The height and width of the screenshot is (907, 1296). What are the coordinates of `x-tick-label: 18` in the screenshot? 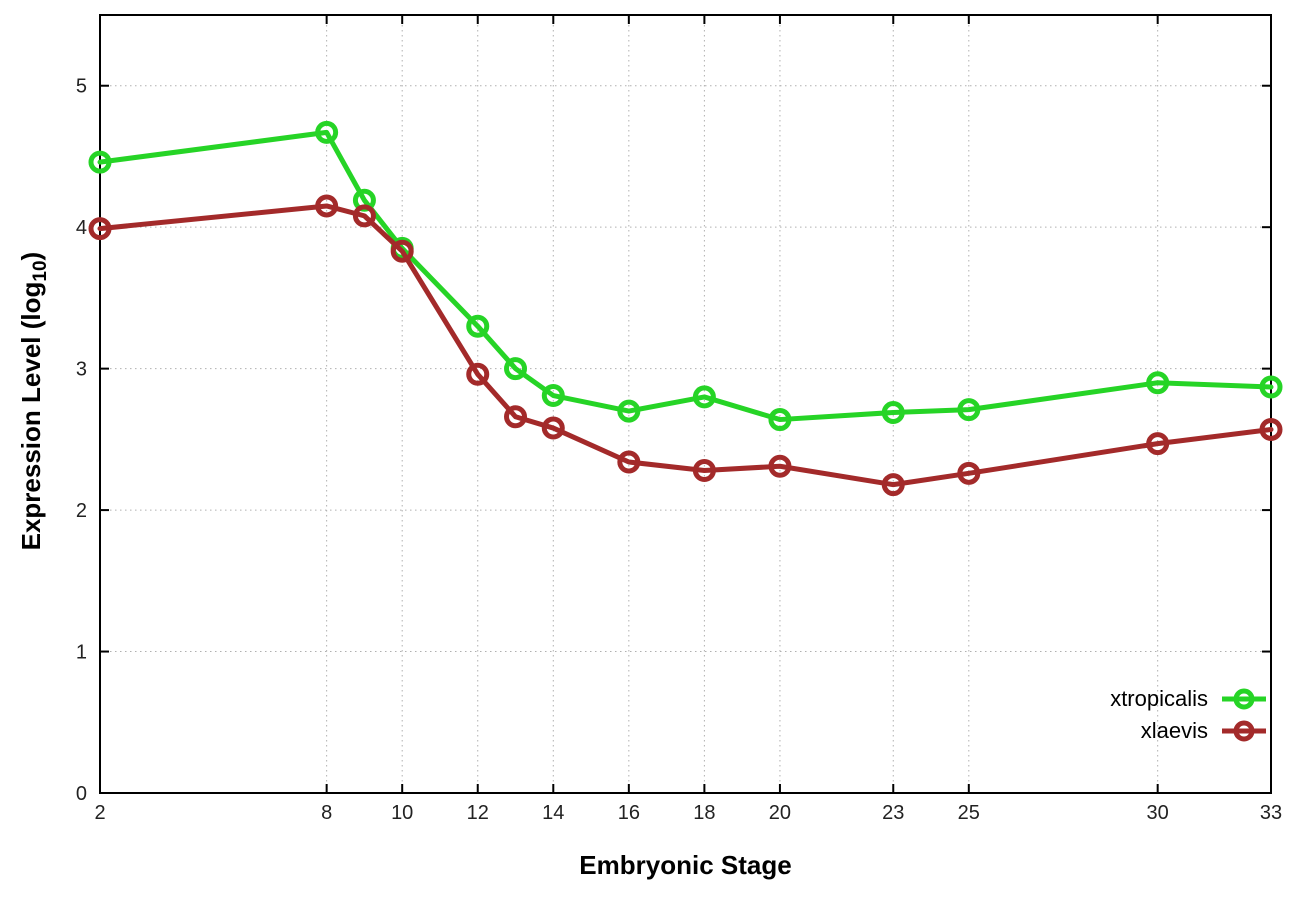 It's located at (704, 813).